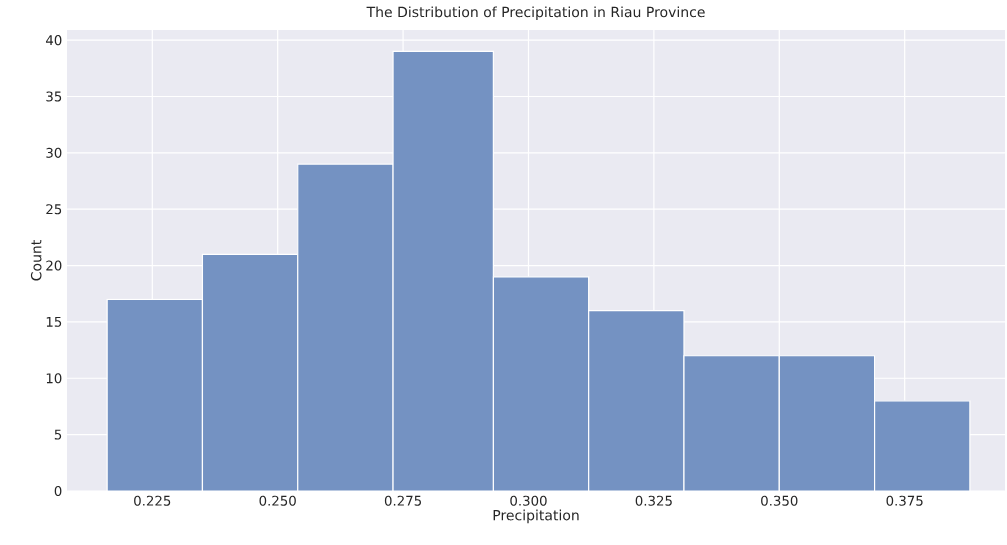  What do you see at coordinates (54, 265) in the screenshot?
I see `y-tick-label: 20` at bounding box center [54, 265].